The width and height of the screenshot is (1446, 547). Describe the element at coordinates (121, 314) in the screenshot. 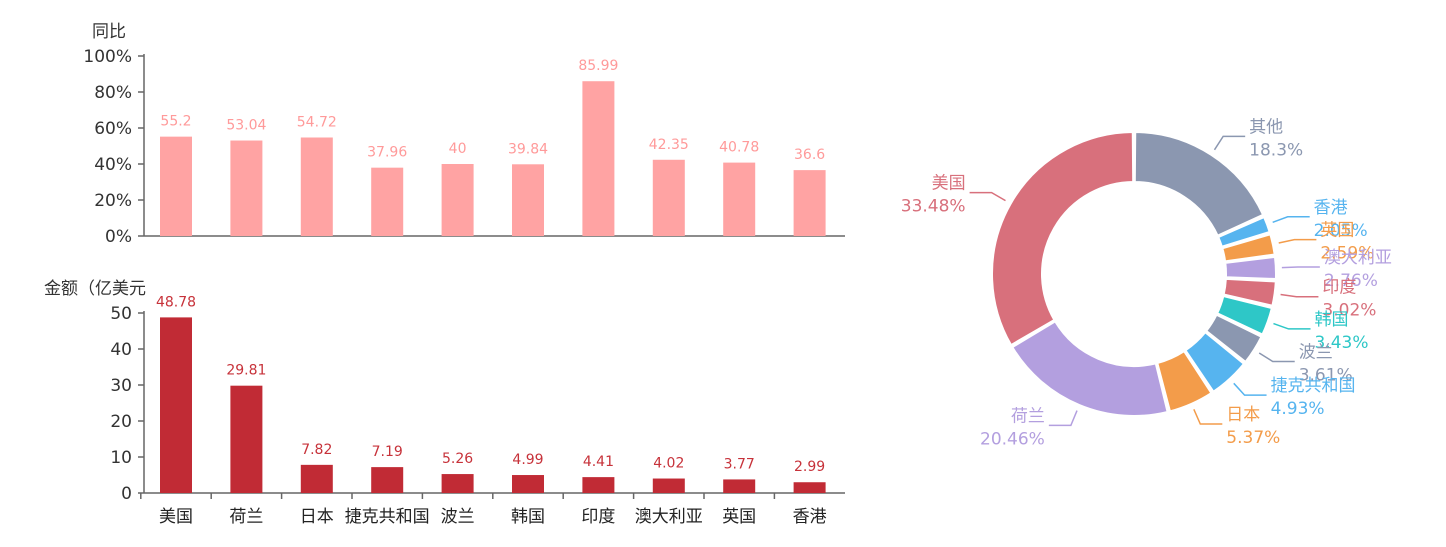

I see `bot-y-tick-label: 50` at that location.